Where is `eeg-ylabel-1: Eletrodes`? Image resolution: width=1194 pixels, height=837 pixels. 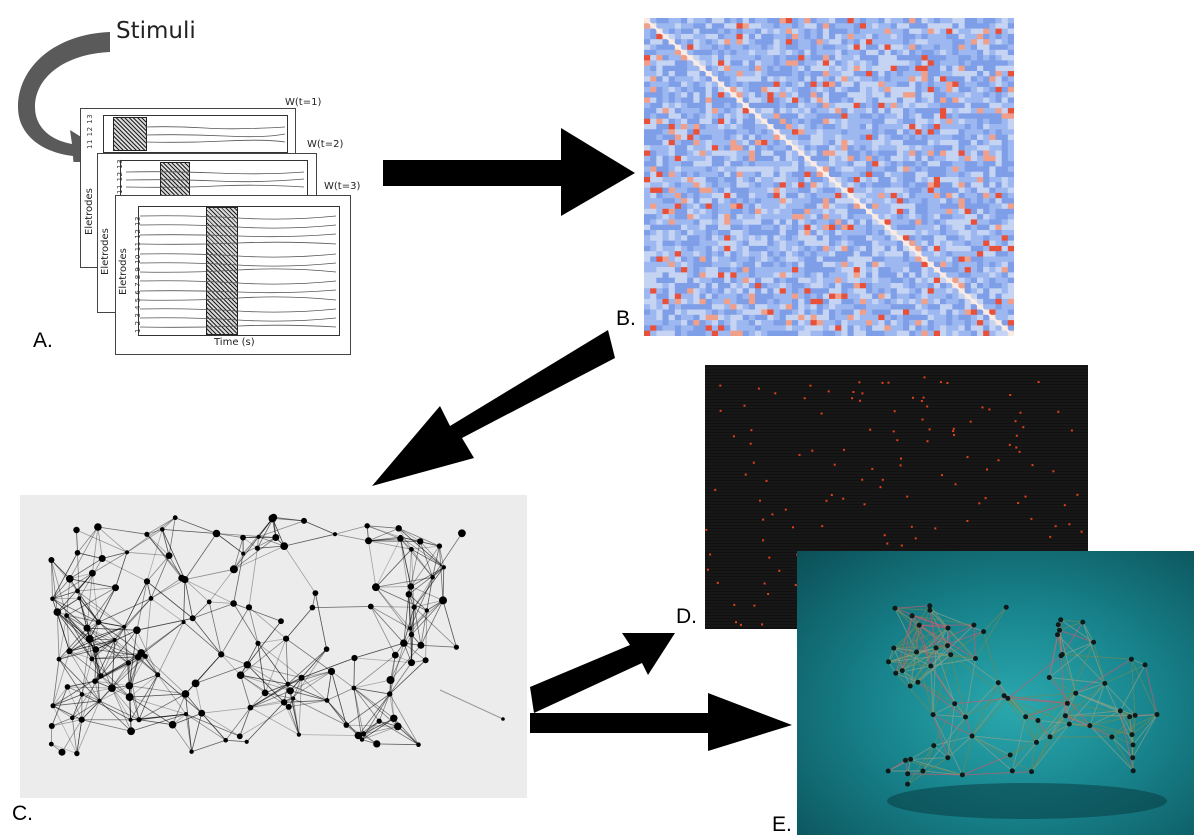
eeg-ylabel-1: Eletrodes is located at coordinates (89, 211).